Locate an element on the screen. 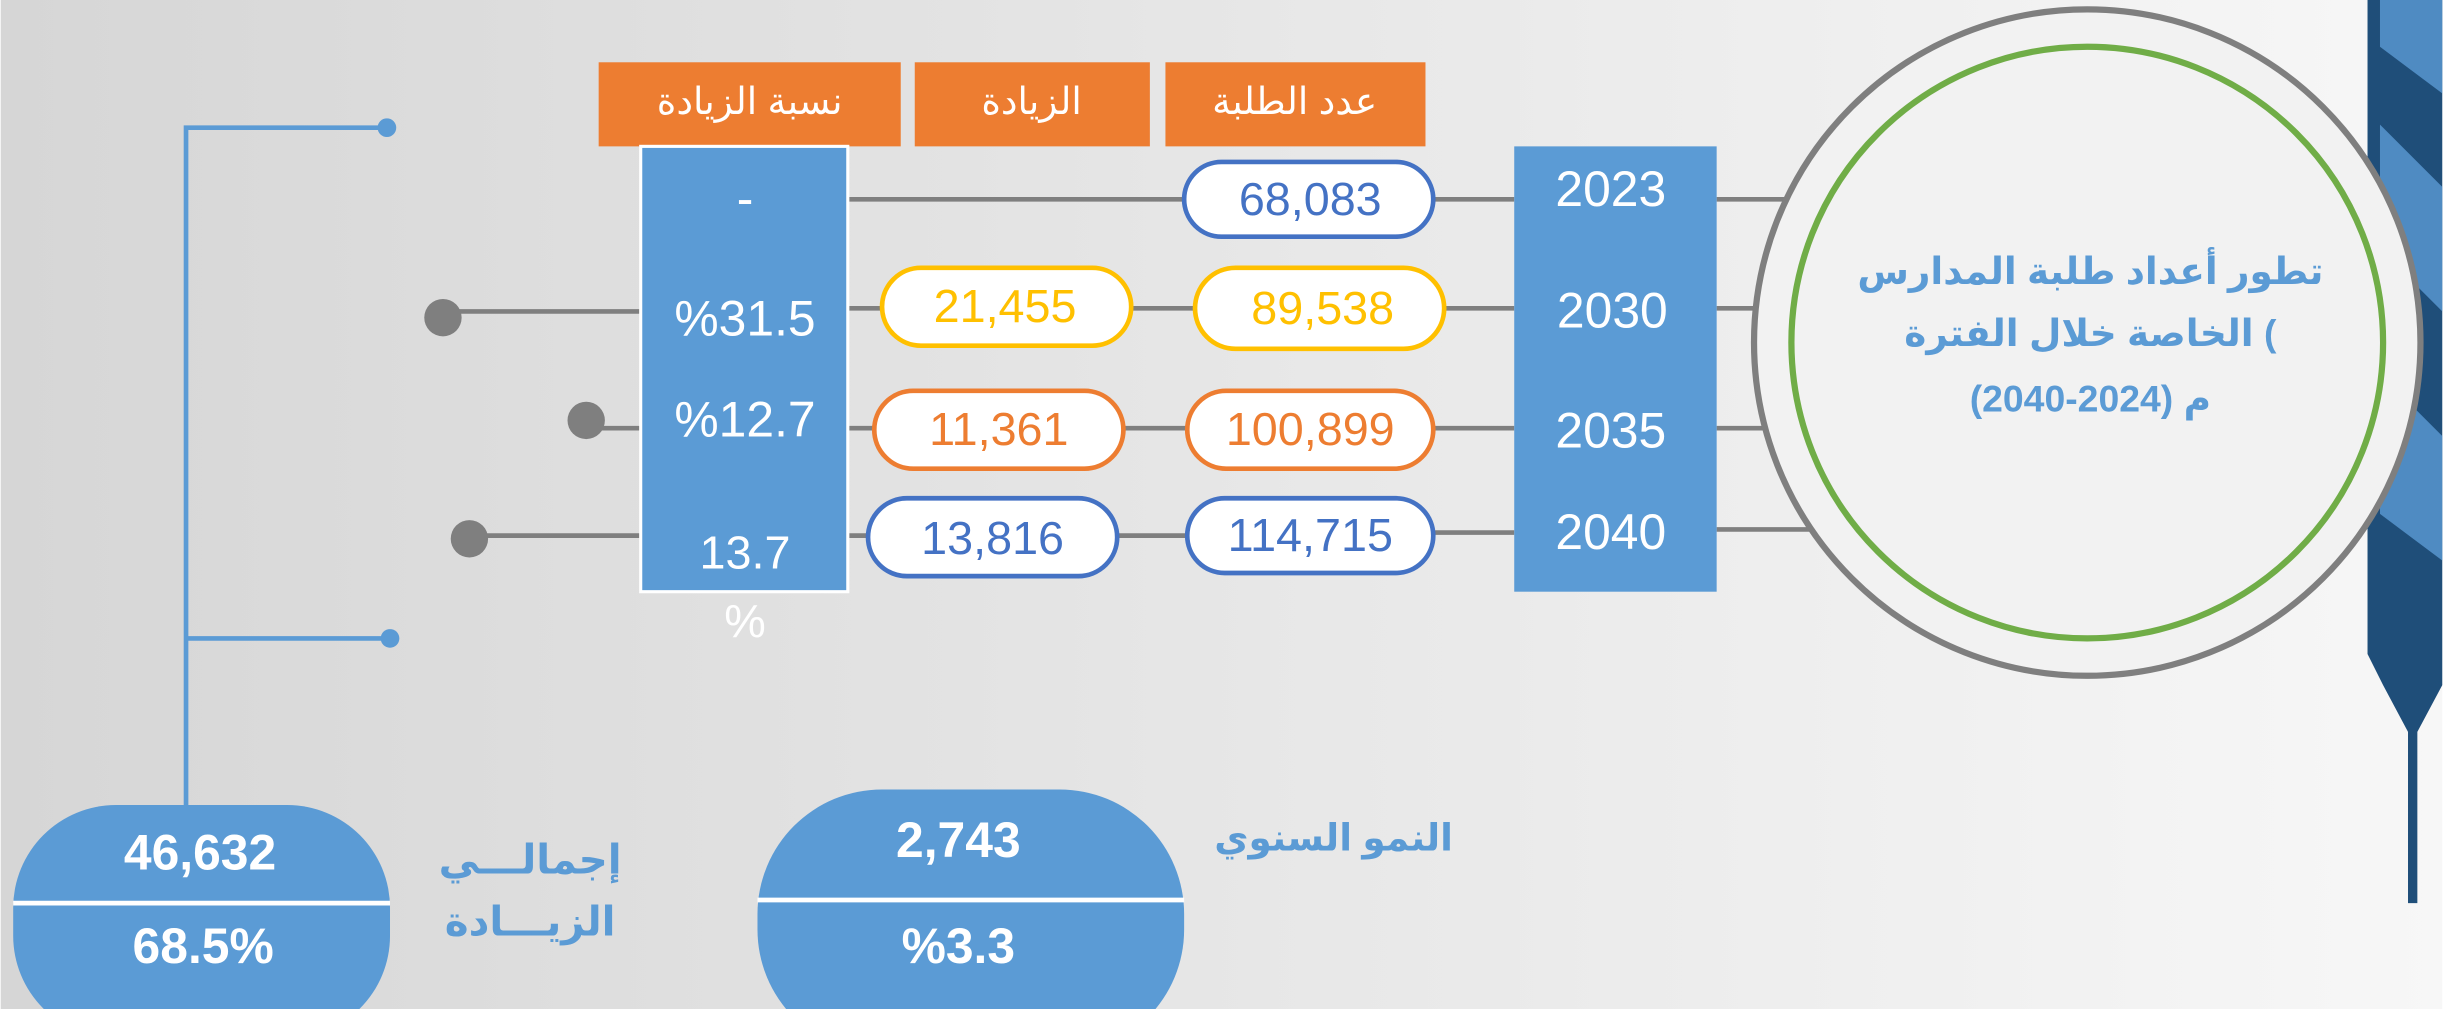 The height and width of the screenshot is (1009, 2443). total-pill is located at coordinates (201, 907).